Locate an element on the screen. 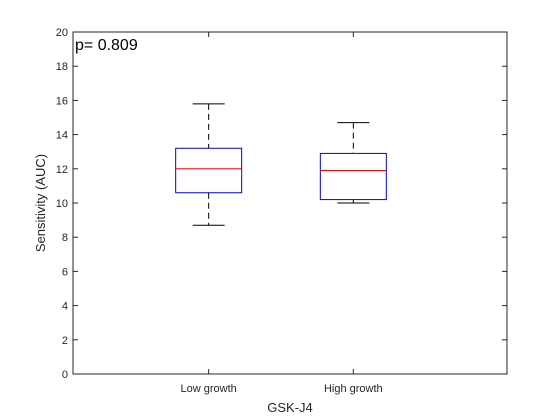 The width and height of the screenshot is (560, 420). y-tick-label: 2 is located at coordinates (65, 341).